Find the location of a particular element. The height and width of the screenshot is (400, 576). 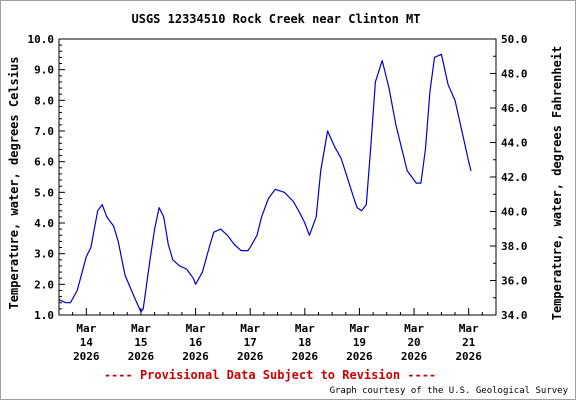

right-axis-label: Temperature, water, degrees Fahrenheit is located at coordinates (557, 183).